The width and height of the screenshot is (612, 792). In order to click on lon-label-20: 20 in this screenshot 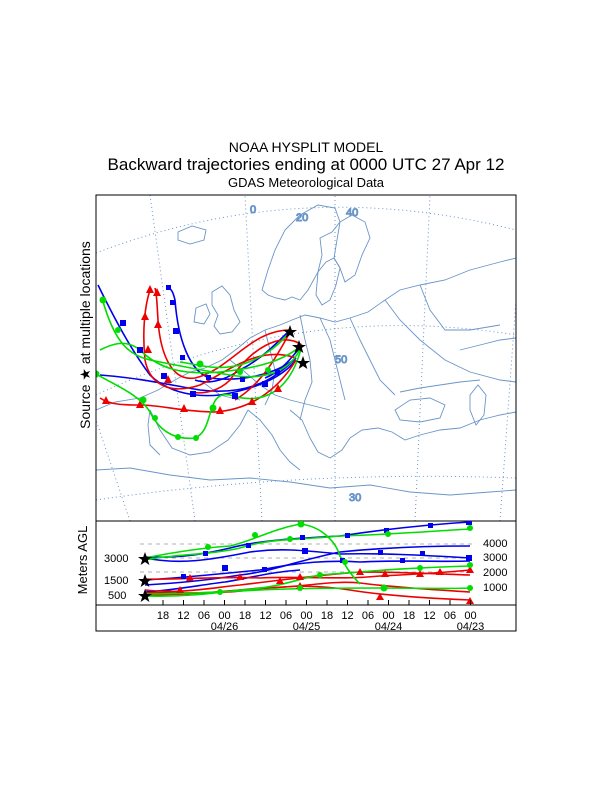, I will do `click(302, 218)`.